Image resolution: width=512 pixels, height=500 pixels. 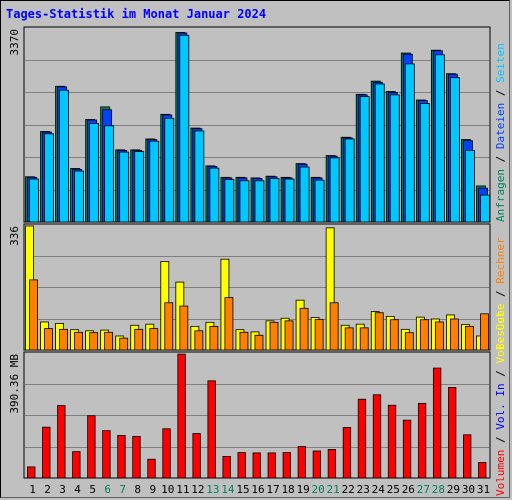 I want to click on legend-anfragen: Anfragen, so click(x=500, y=195).